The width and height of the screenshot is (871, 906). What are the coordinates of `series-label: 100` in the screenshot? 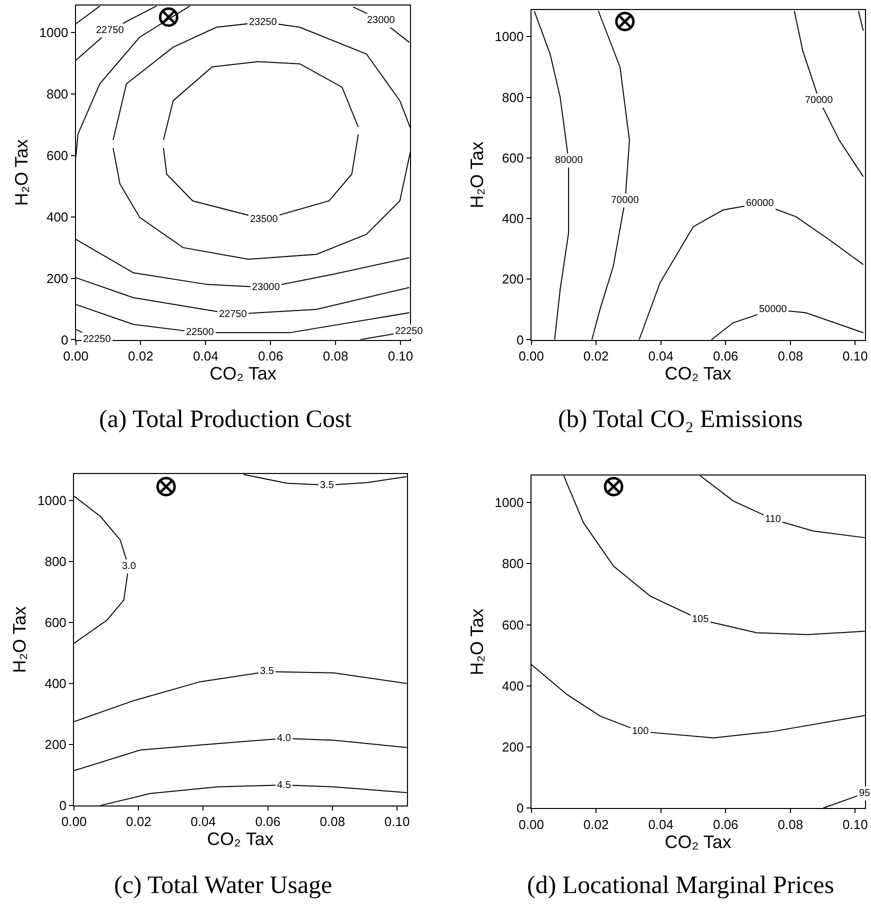 It's located at (641, 731).